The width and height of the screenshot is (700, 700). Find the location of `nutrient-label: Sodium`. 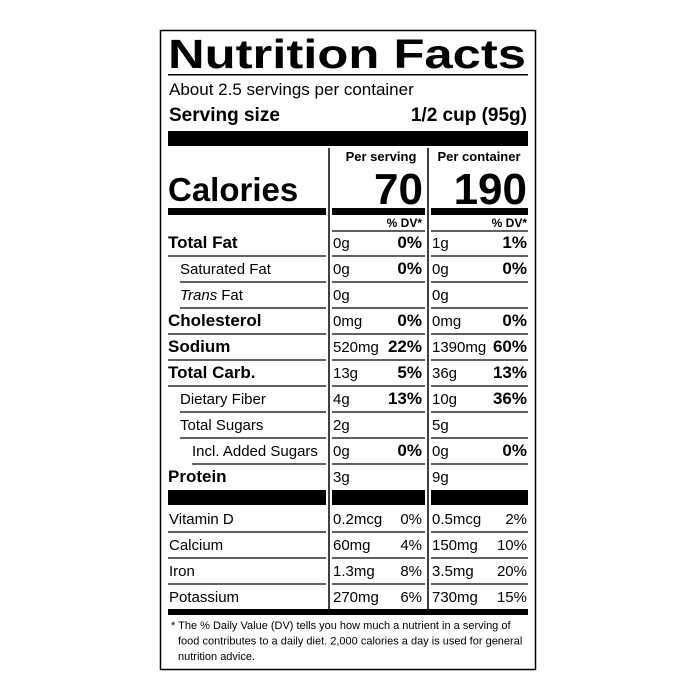

nutrient-label: Sodium is located at coordinates (199, 346).